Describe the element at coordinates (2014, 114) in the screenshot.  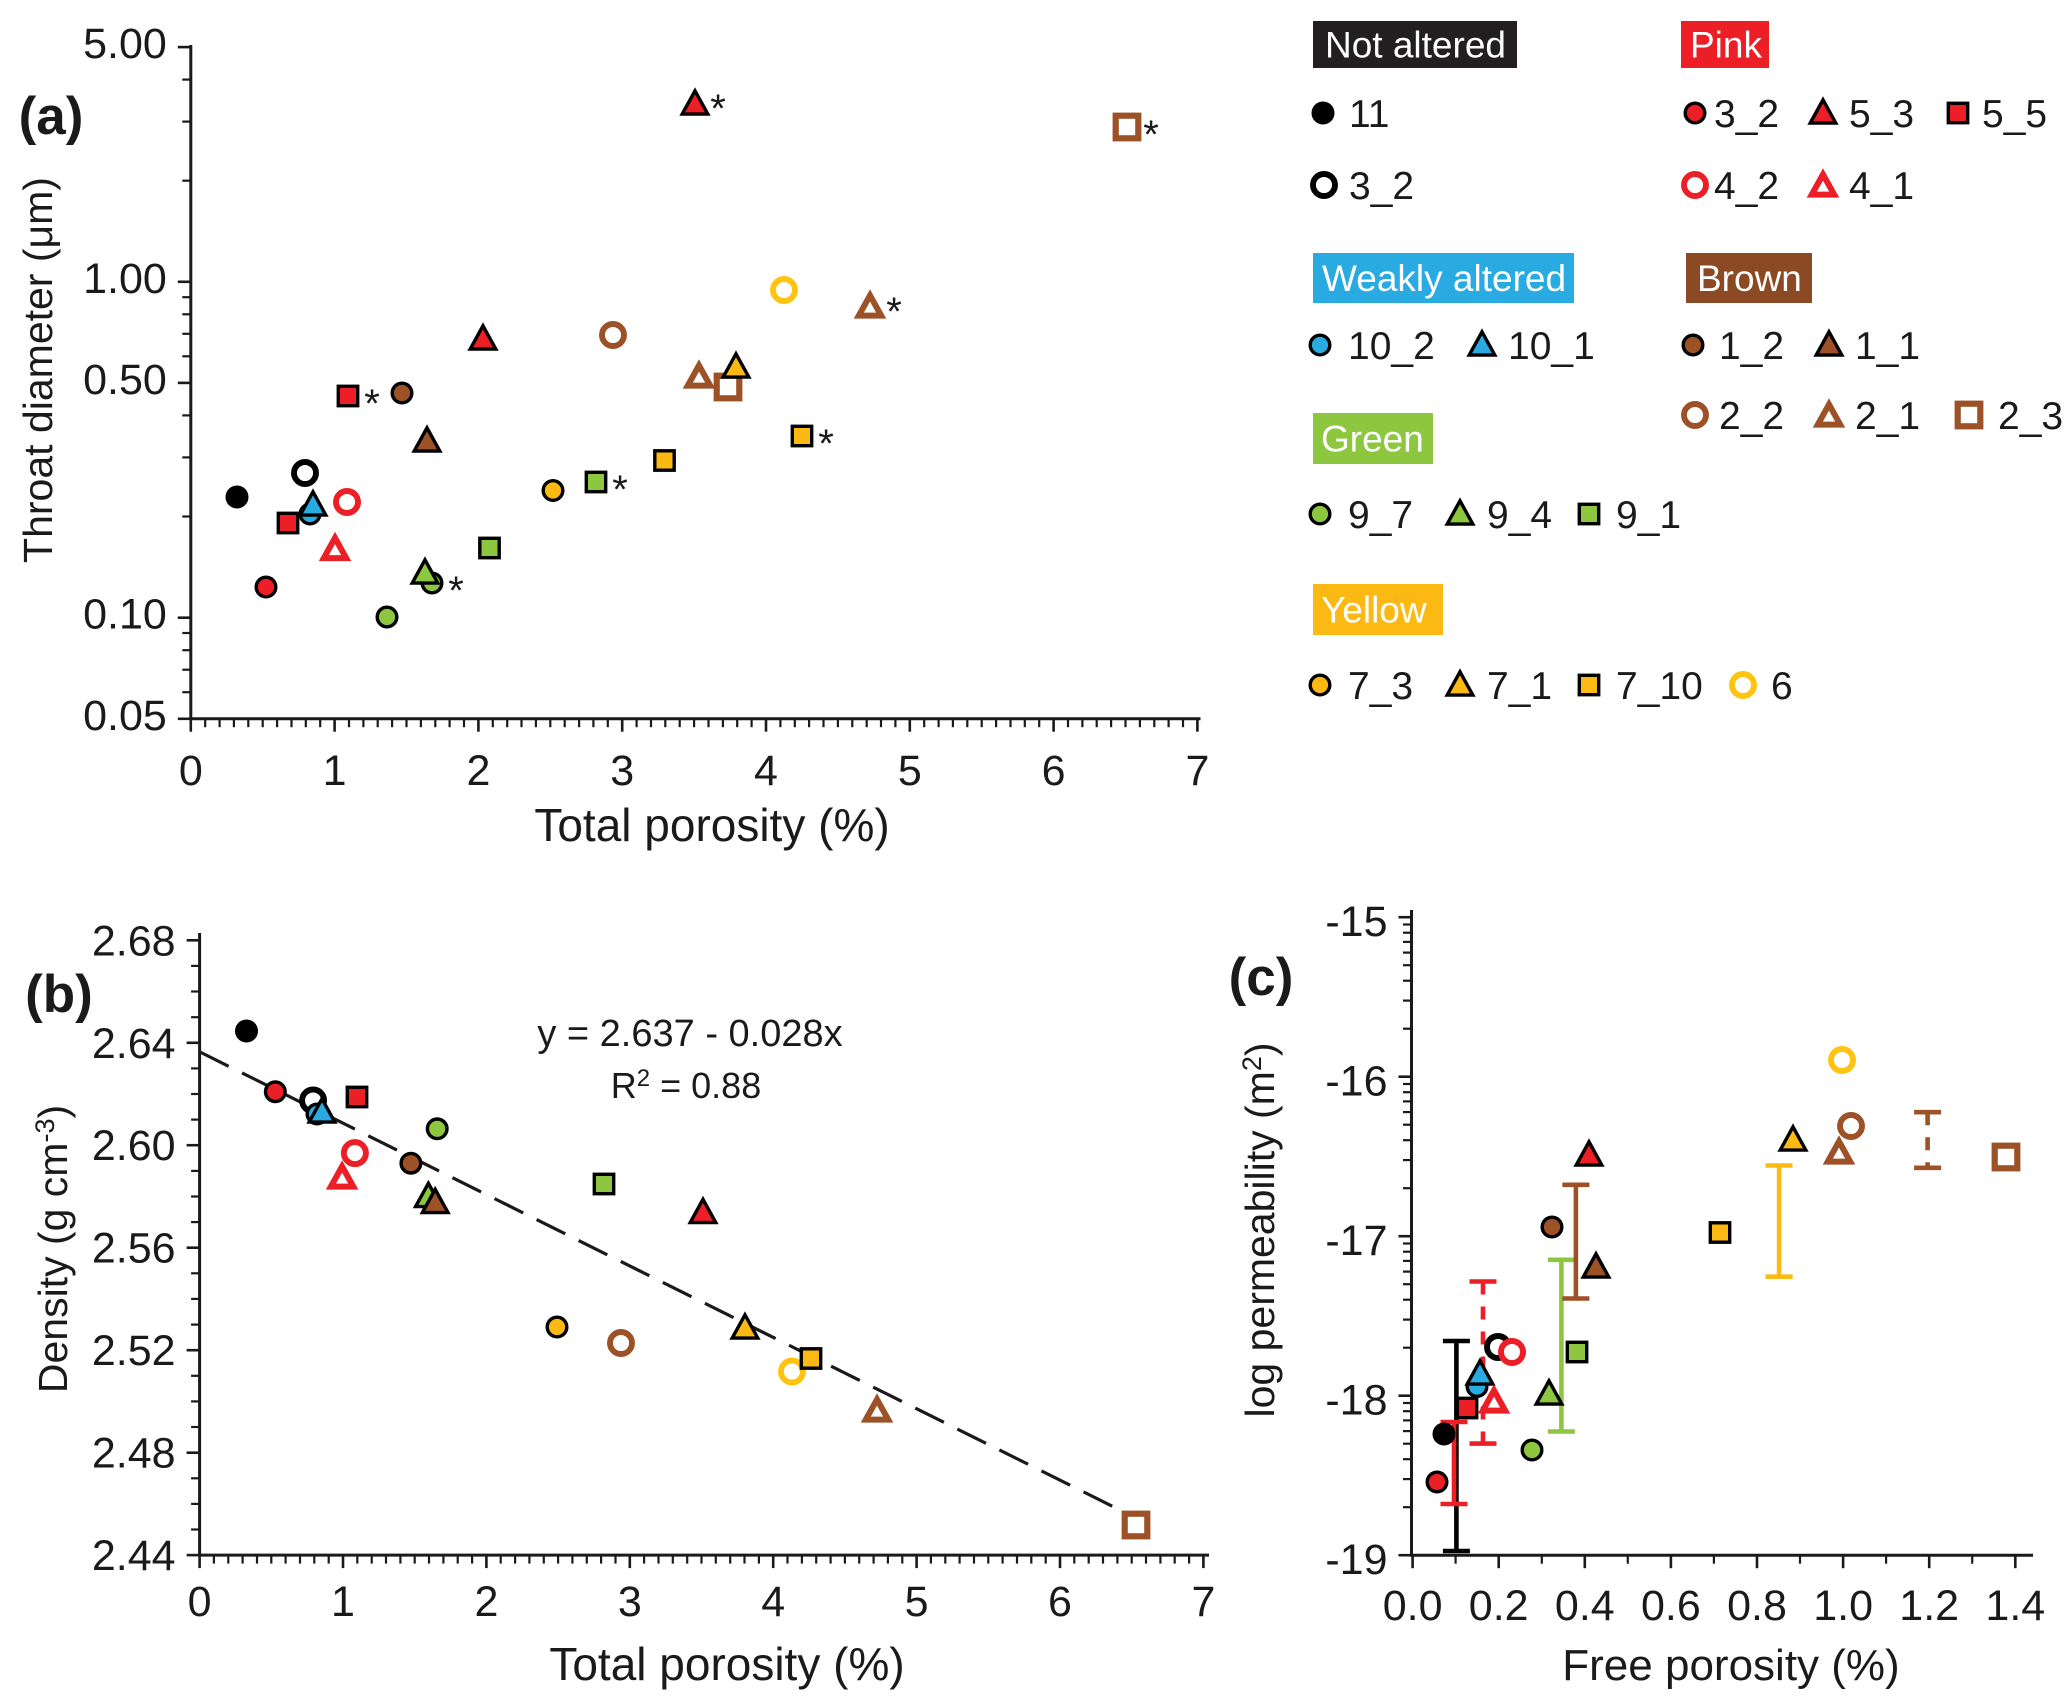
I see `svg-text: 5_5` at that location.